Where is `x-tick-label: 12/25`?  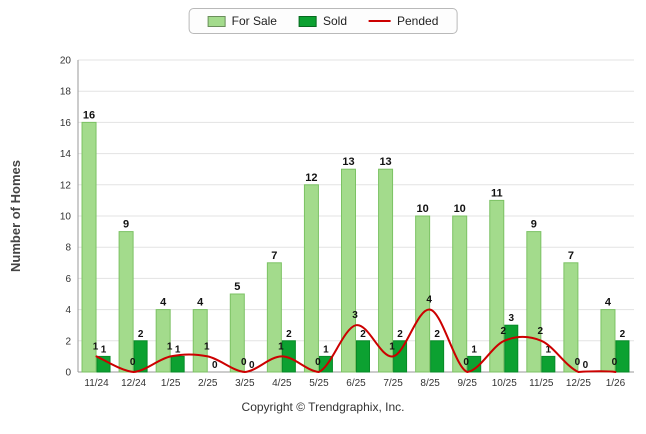
x-tick-label: 12/25 is located at coordinates (578, 383).